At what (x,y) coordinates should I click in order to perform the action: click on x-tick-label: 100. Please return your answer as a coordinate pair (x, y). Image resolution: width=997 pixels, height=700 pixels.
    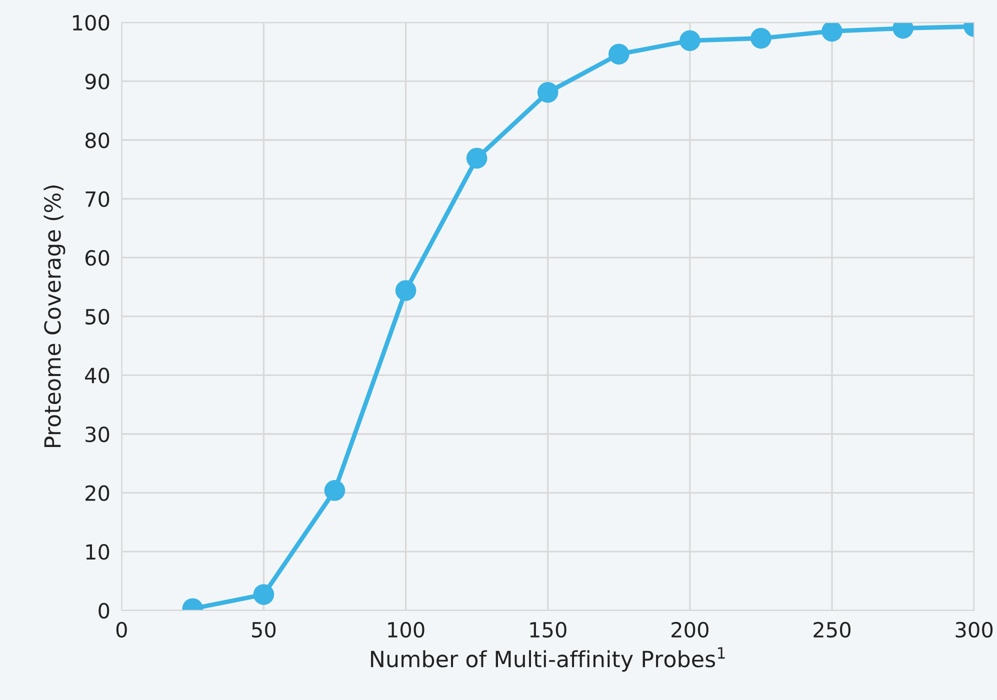
    Looking at the image, I should click on (406, 630).